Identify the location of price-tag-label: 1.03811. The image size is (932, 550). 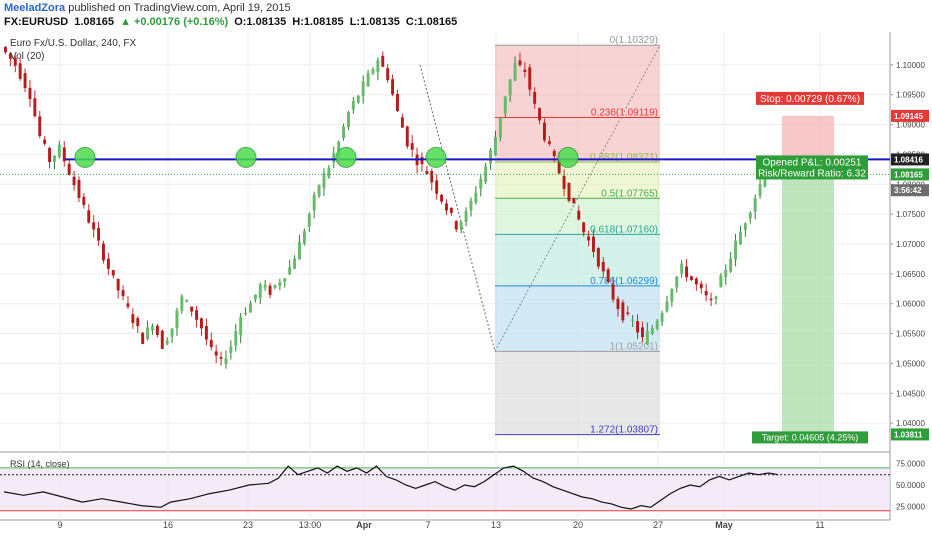
(908, 434).